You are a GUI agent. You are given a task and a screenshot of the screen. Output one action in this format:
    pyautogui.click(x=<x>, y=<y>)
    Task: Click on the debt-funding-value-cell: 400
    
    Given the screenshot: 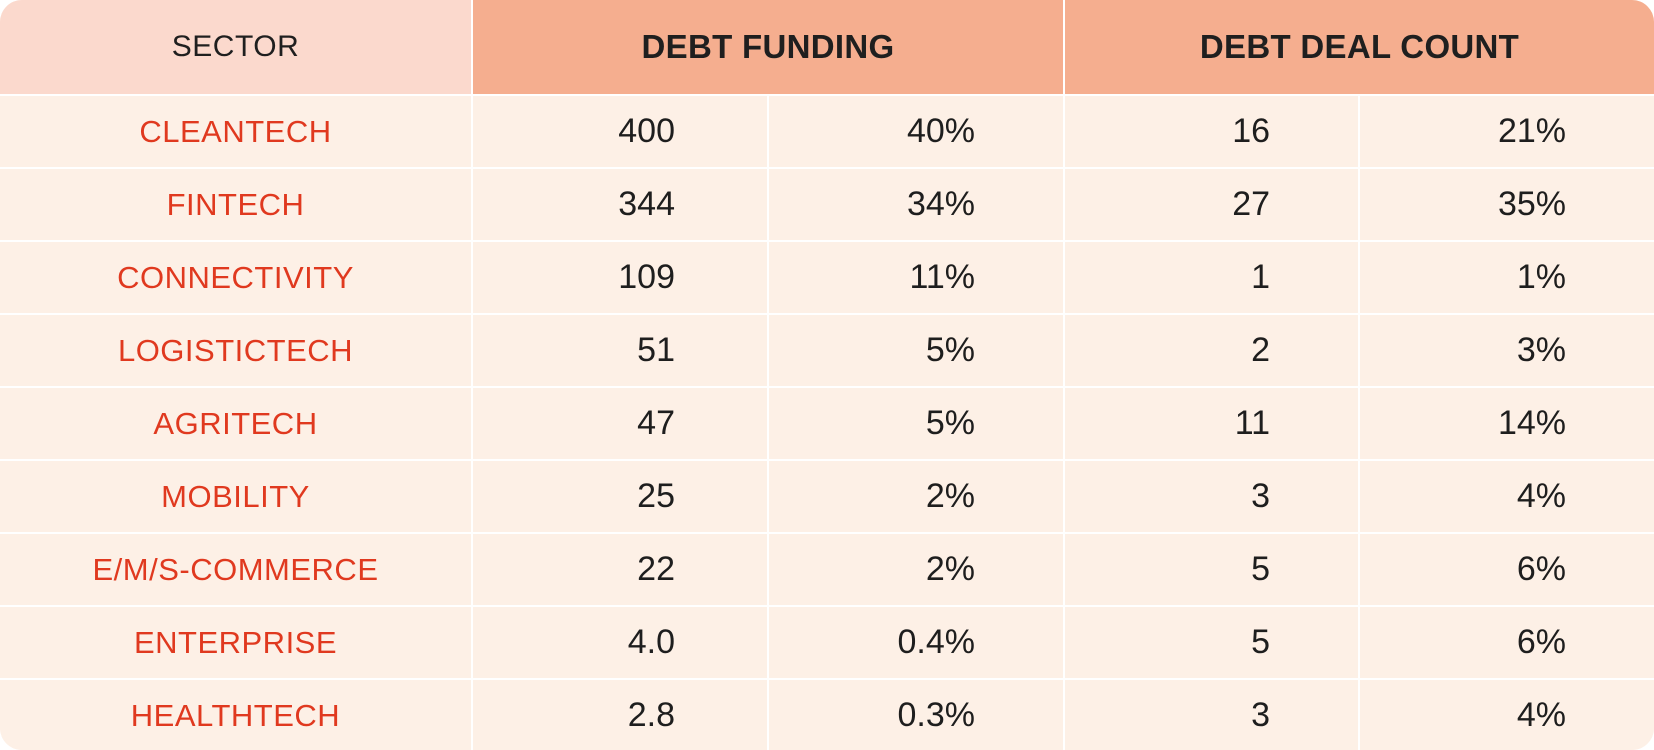 What is the action you would take?
    pyautogui.click(x=620, y=131)
    